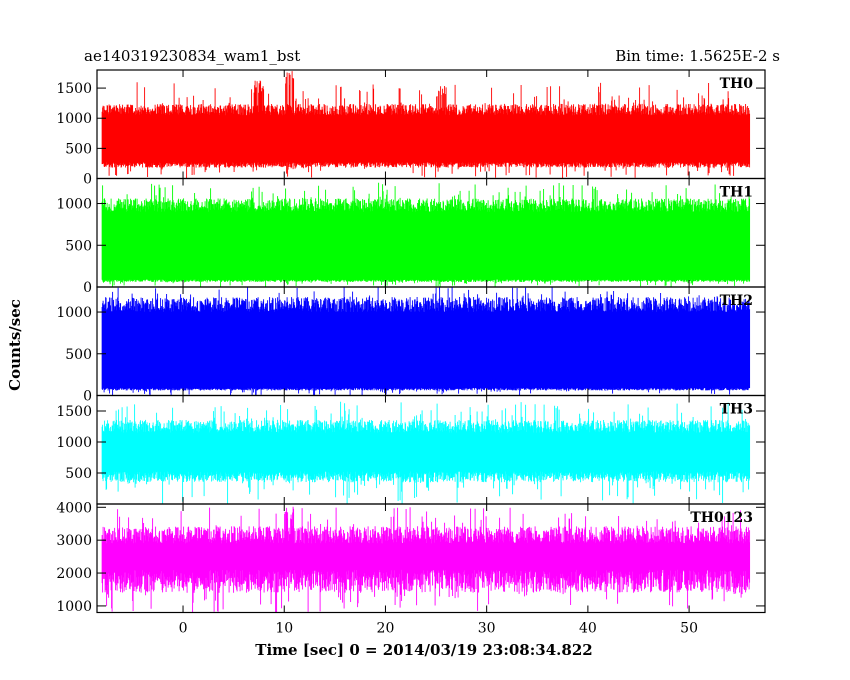 This screenshot has height=680, width=850. Describe the element at coordinates (736, 193) in the screenshot. I see `series-label-th1: TH1` at that location.